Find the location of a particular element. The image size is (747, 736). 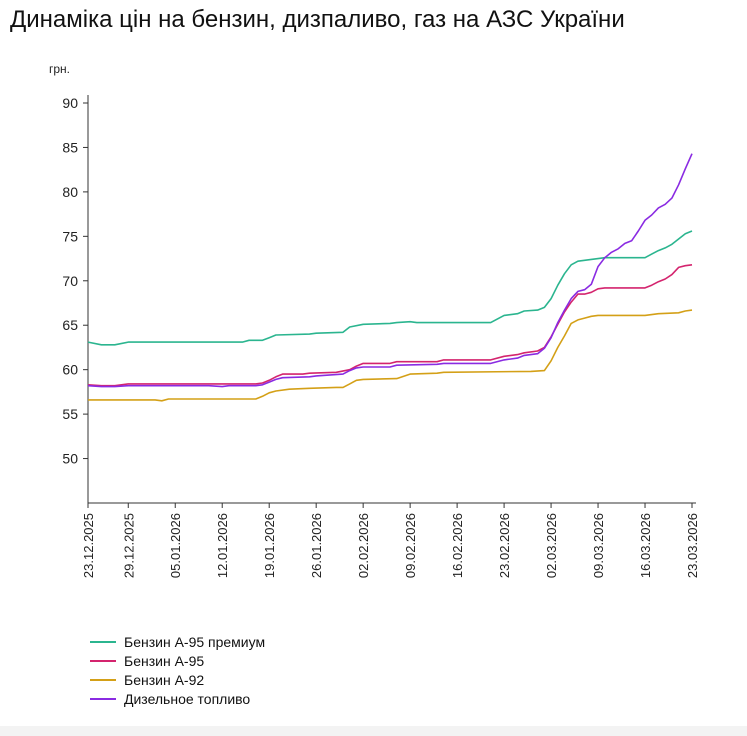

y-tick-label: 85 is located at coordinates (70, 147).